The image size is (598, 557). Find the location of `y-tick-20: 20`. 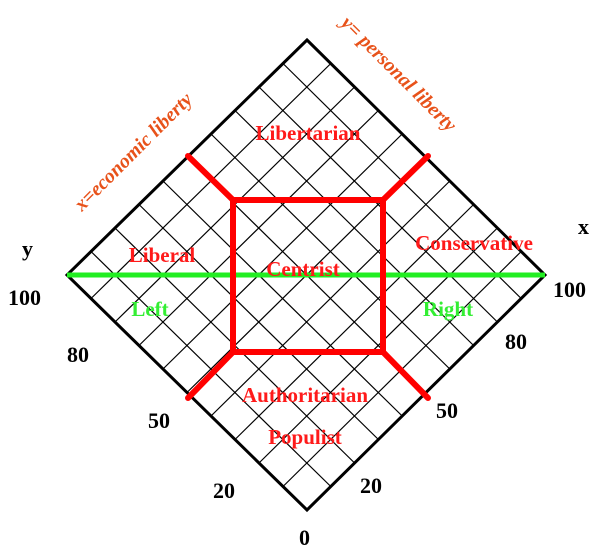

y-tick-20: 20 is located at coordinates (224, 490).